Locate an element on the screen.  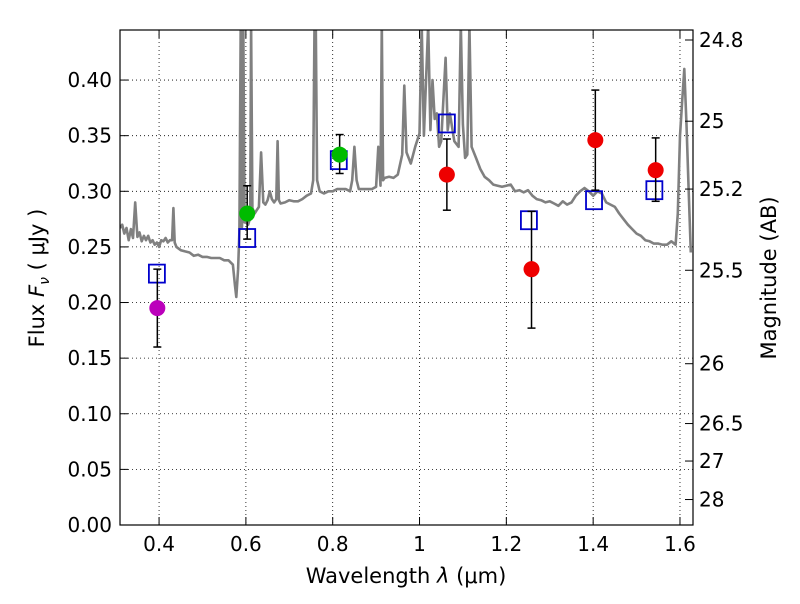
y-tick-label: 0.00 is located at coordinates (89, 525).